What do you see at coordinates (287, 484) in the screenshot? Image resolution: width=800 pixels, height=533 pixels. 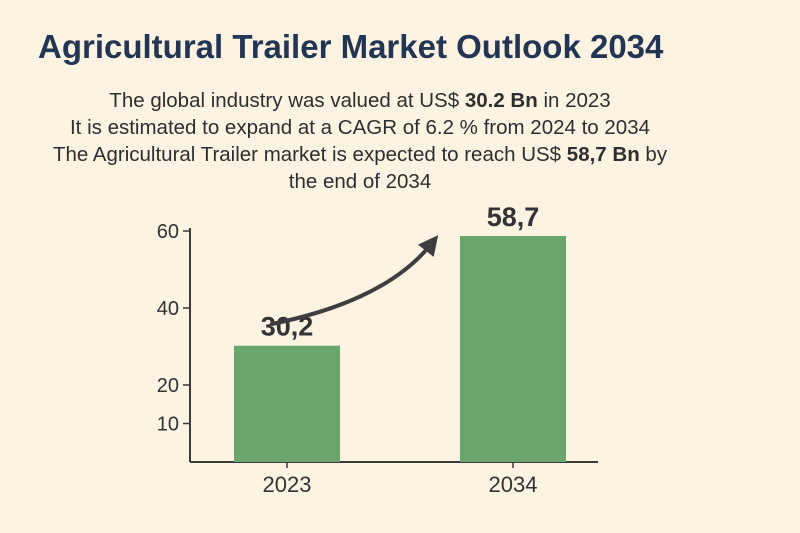 I see `x-tick-label-2023: 2023` at bounding box center [287, 484].